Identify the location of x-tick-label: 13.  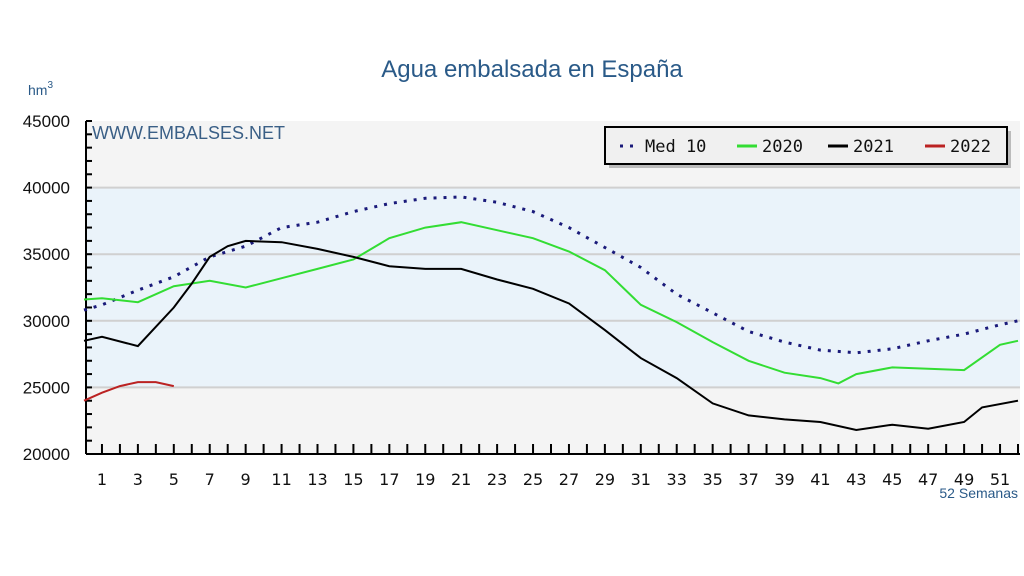
(317, 479).